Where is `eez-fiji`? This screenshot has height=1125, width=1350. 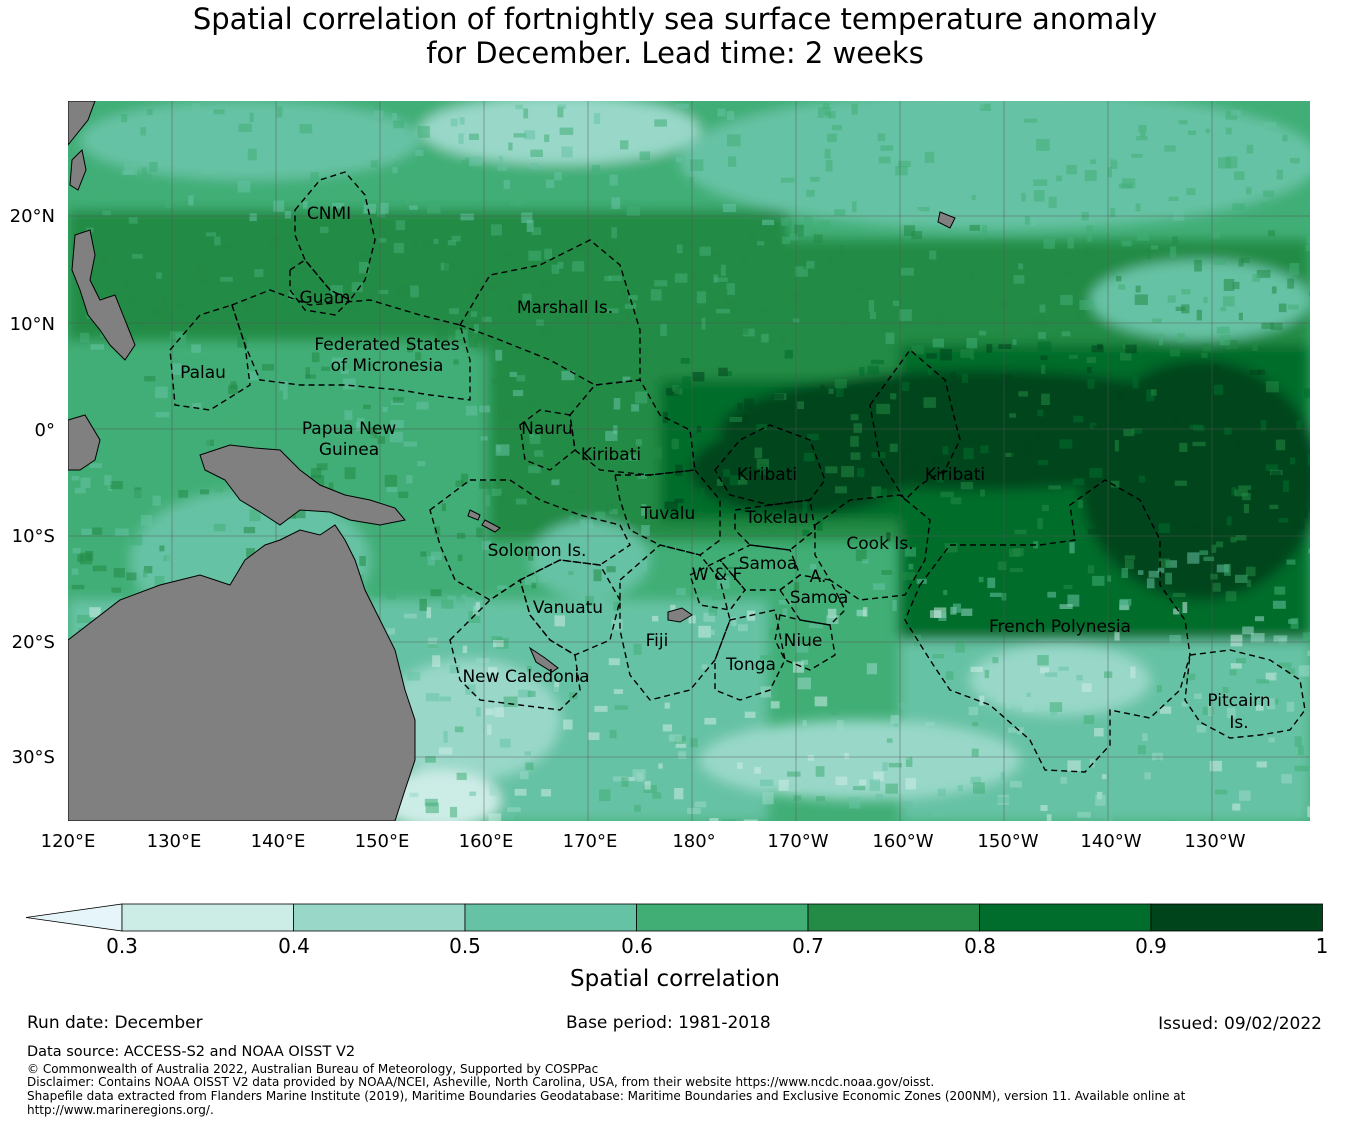
eez-fiji is located at coordinates (675, 622).